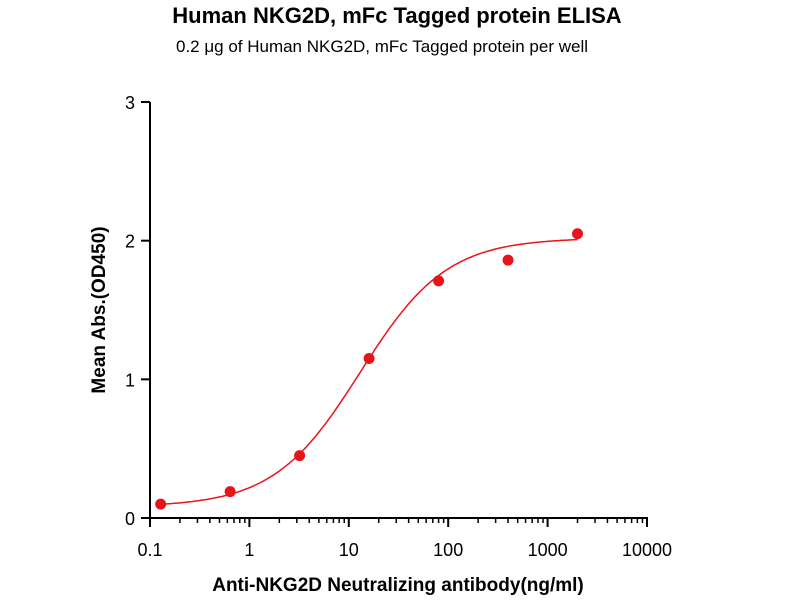 This screenshot has width=800, height=600. What do you see at coordinates (130, 242) in the screenshot?
I see `y-tick-label: 2` at bounding box center [130, 242].